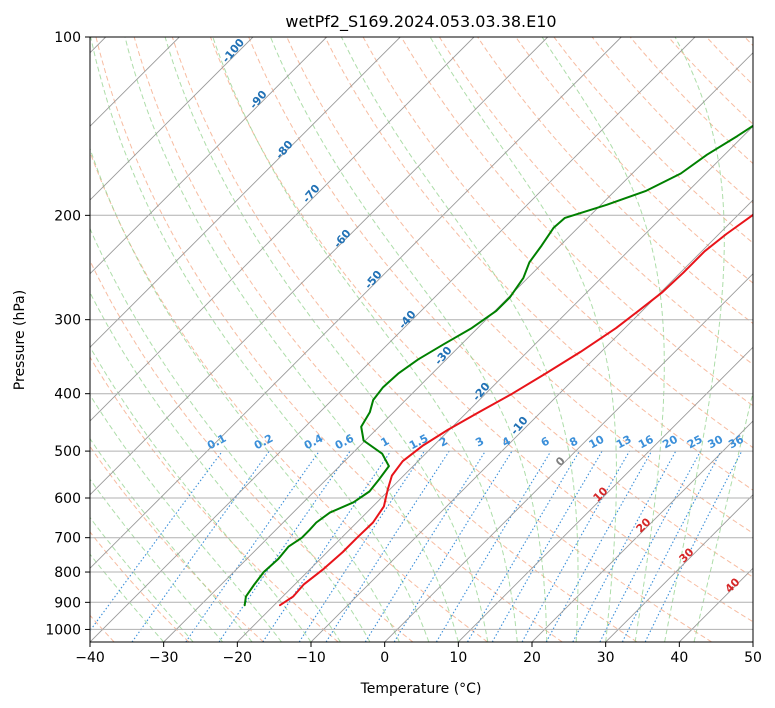  Describe the element at coordinates (67, 395) in the screenshot. I see `y-tick-label: 400` at that location.